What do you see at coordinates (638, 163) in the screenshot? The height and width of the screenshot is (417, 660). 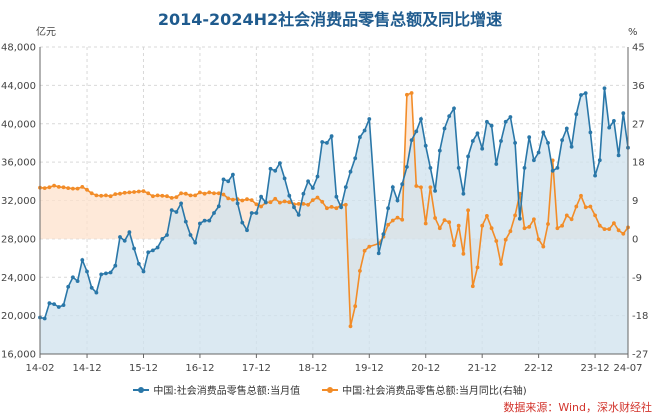 I see `right-tick-label: 18` at bounding box center [638, 163].